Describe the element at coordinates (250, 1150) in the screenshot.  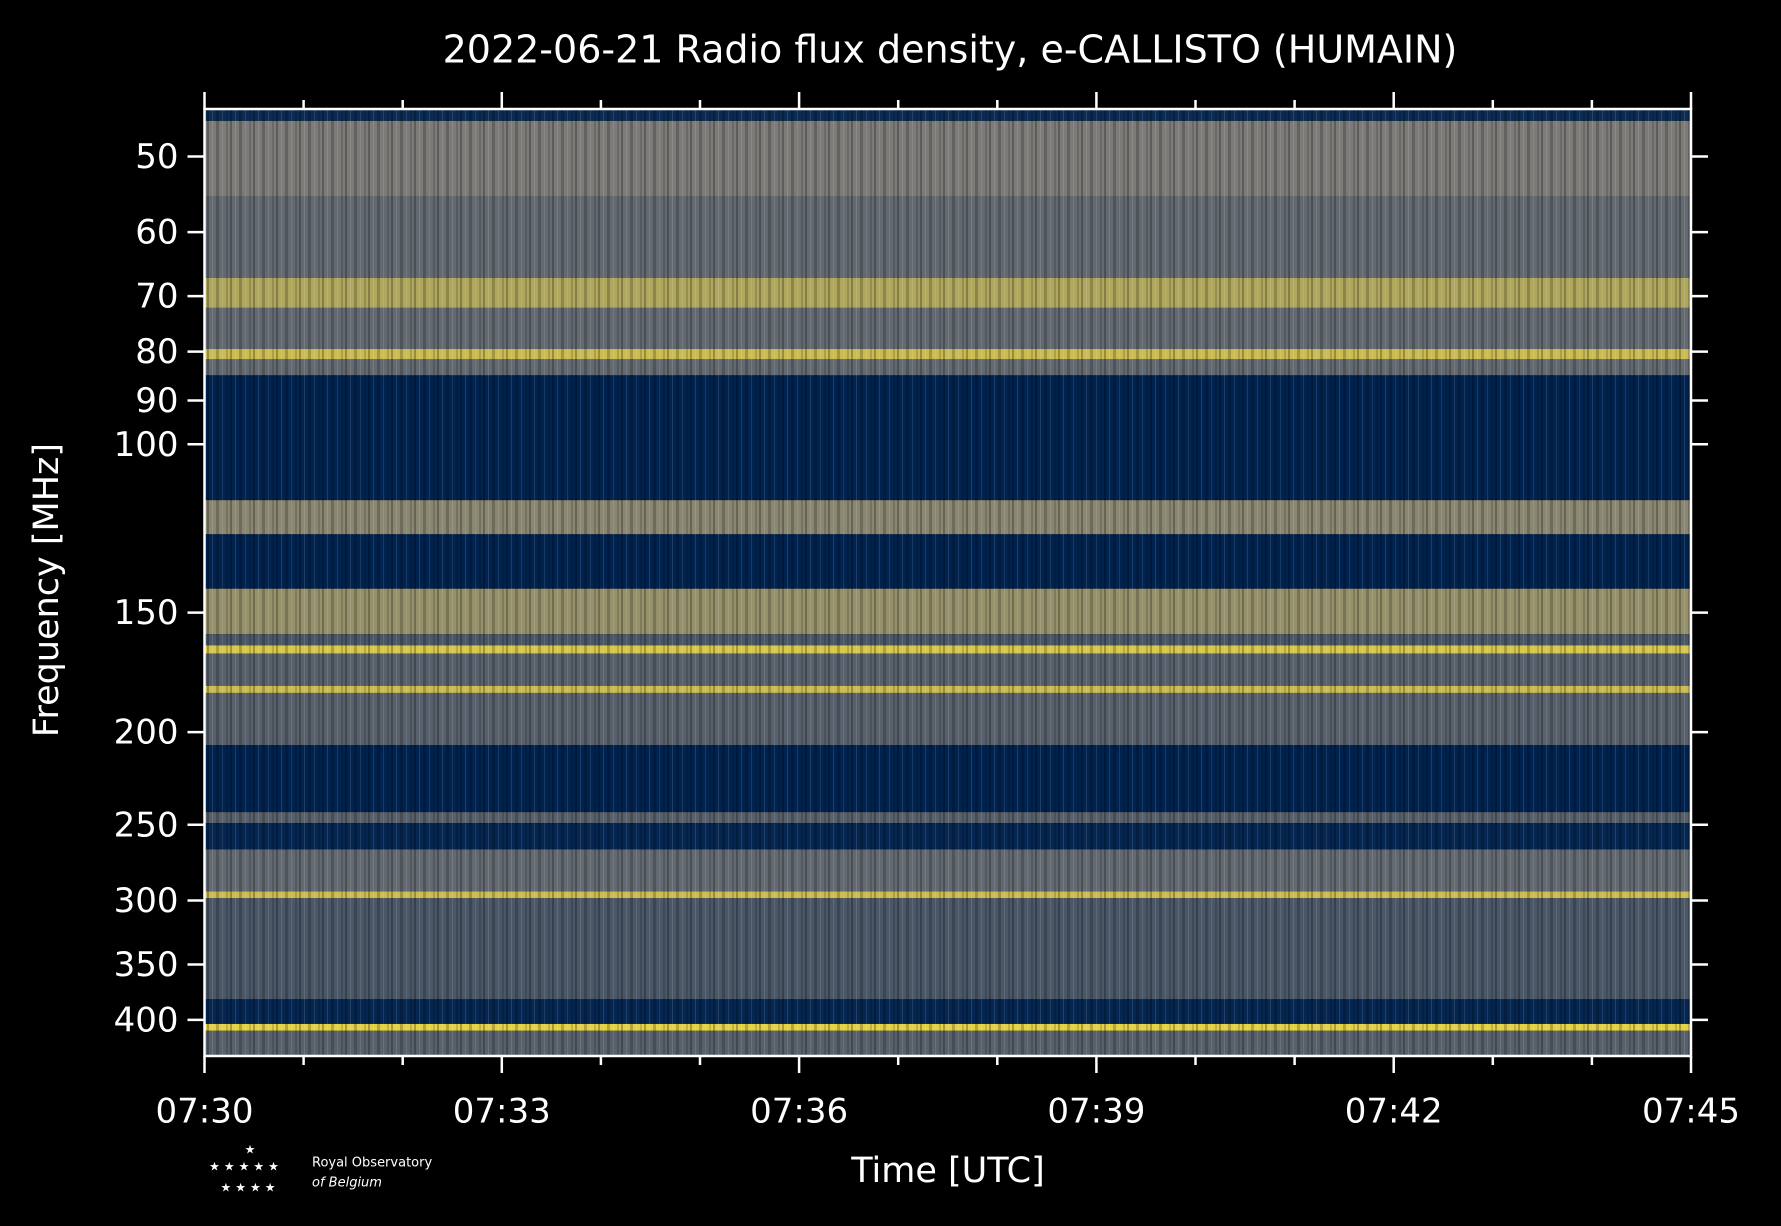
I see `logo-star: ★` at that location.